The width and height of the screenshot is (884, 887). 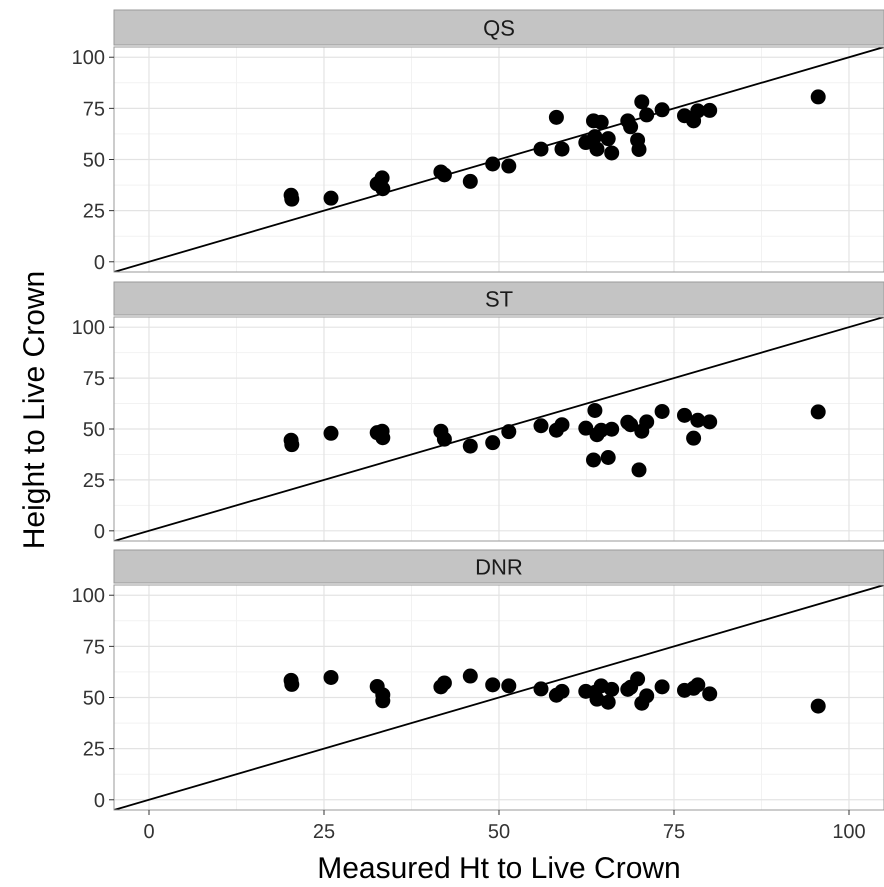 What do you see at coordinates (34, 410) in the screenshot?
I see `y-axis-title: Height to Live Crown` at bounding box center [34, 410].